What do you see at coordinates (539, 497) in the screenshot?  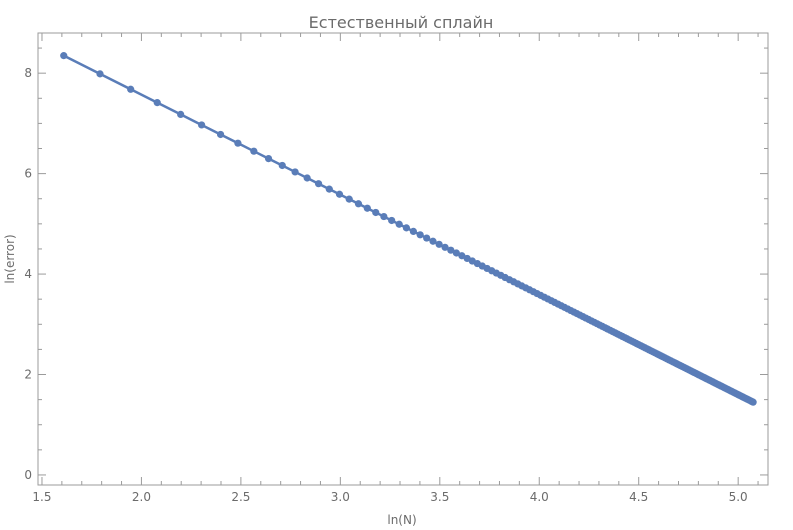 I see `x-tick-label: 4.0` at bounding box center [539, 497].